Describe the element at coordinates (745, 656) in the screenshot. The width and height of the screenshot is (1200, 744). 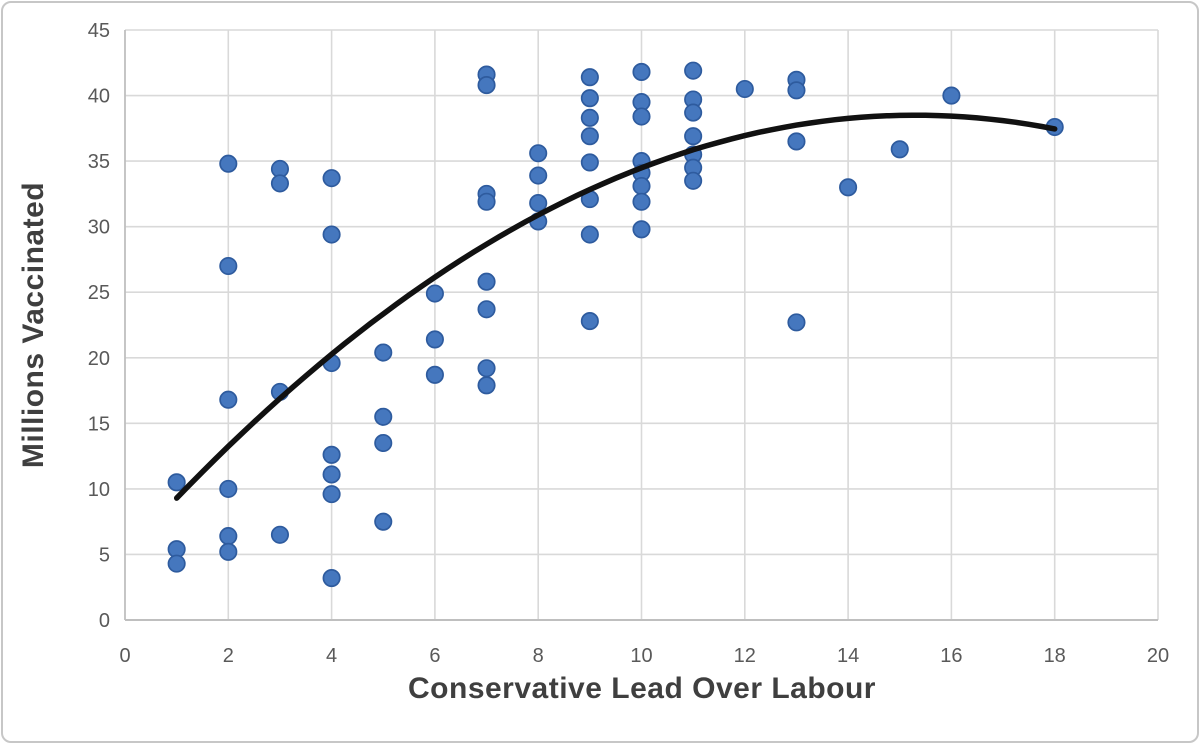
I see `x-axis-tick-label: 12` at that location.